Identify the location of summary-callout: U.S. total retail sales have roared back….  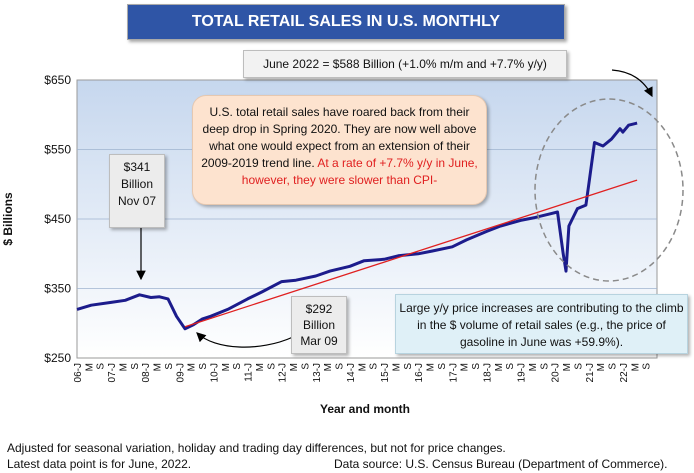
(339, 150).